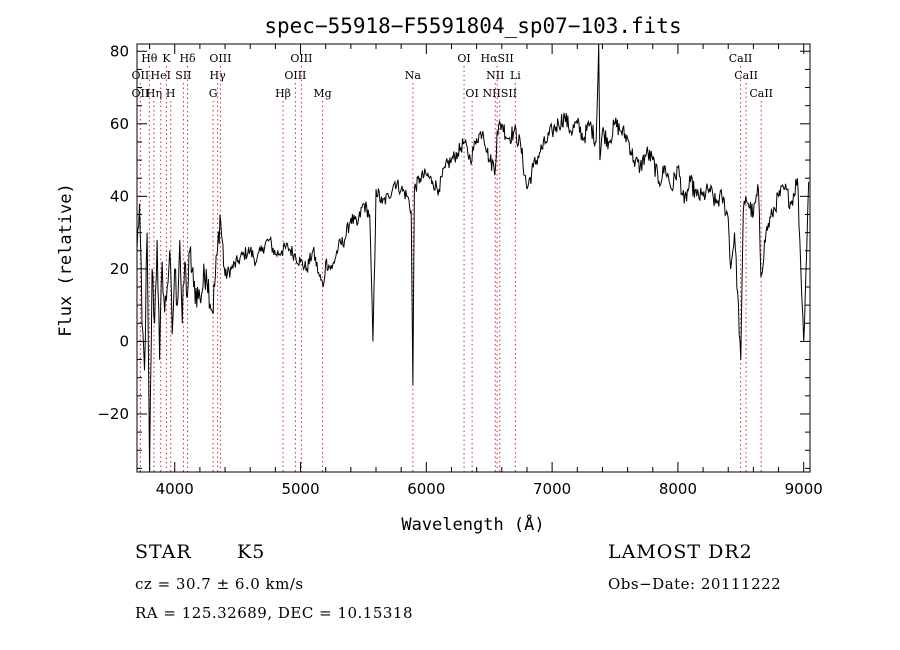 Image resolution: width=900 pixels, height=650 pixels. What do you see at coordinates (113, 414) in the screenshot?
I see `y-tick-label--20: −20` at bounding box center [113, 414].